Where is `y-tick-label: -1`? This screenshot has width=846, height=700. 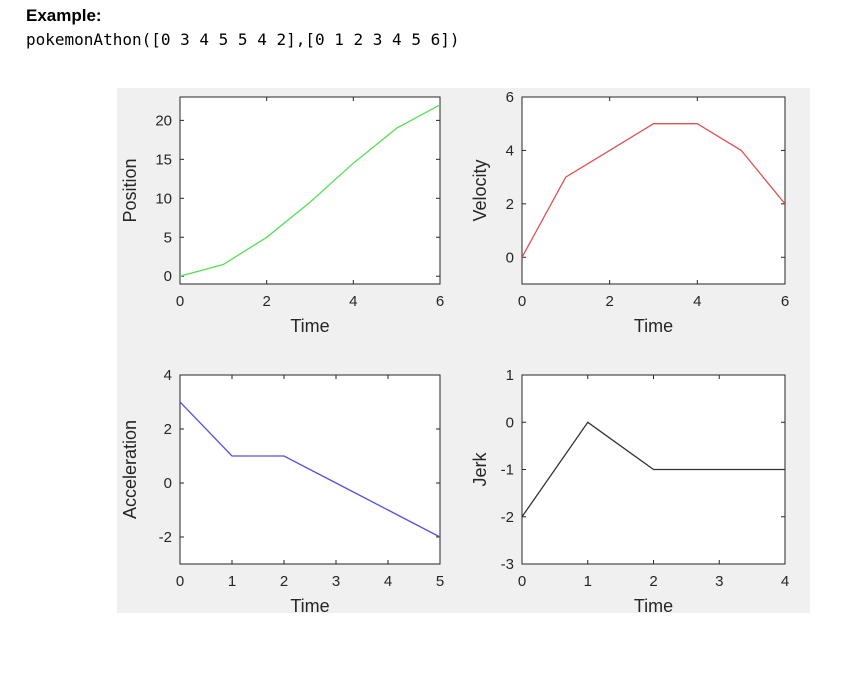
y-tick-label: -1 is located at coordinates (507, 470).